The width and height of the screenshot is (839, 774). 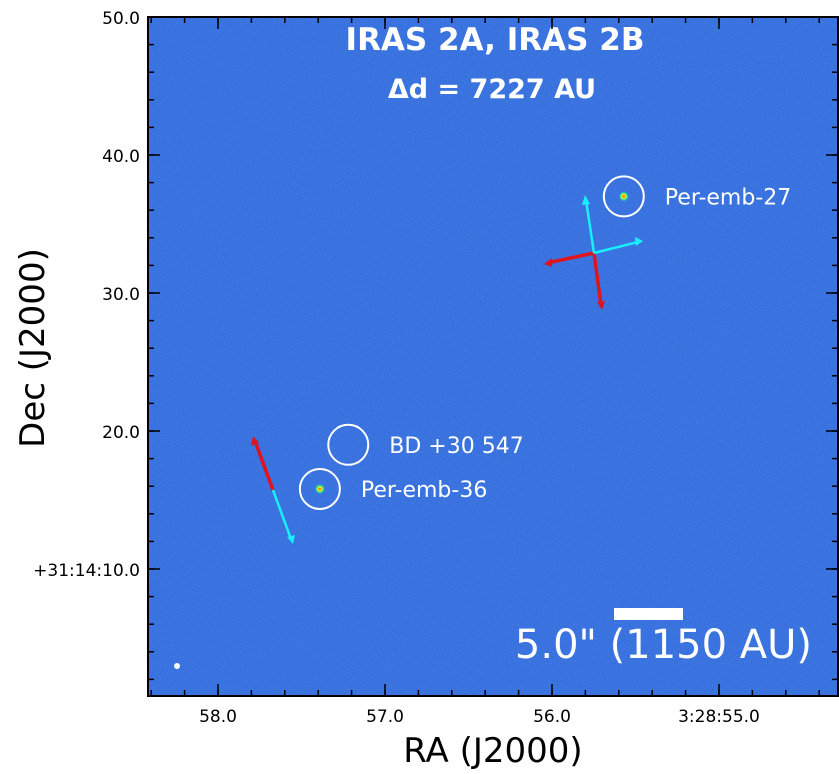 I want to click on source-label: Per-emb-36, so click(x=424, y=490).